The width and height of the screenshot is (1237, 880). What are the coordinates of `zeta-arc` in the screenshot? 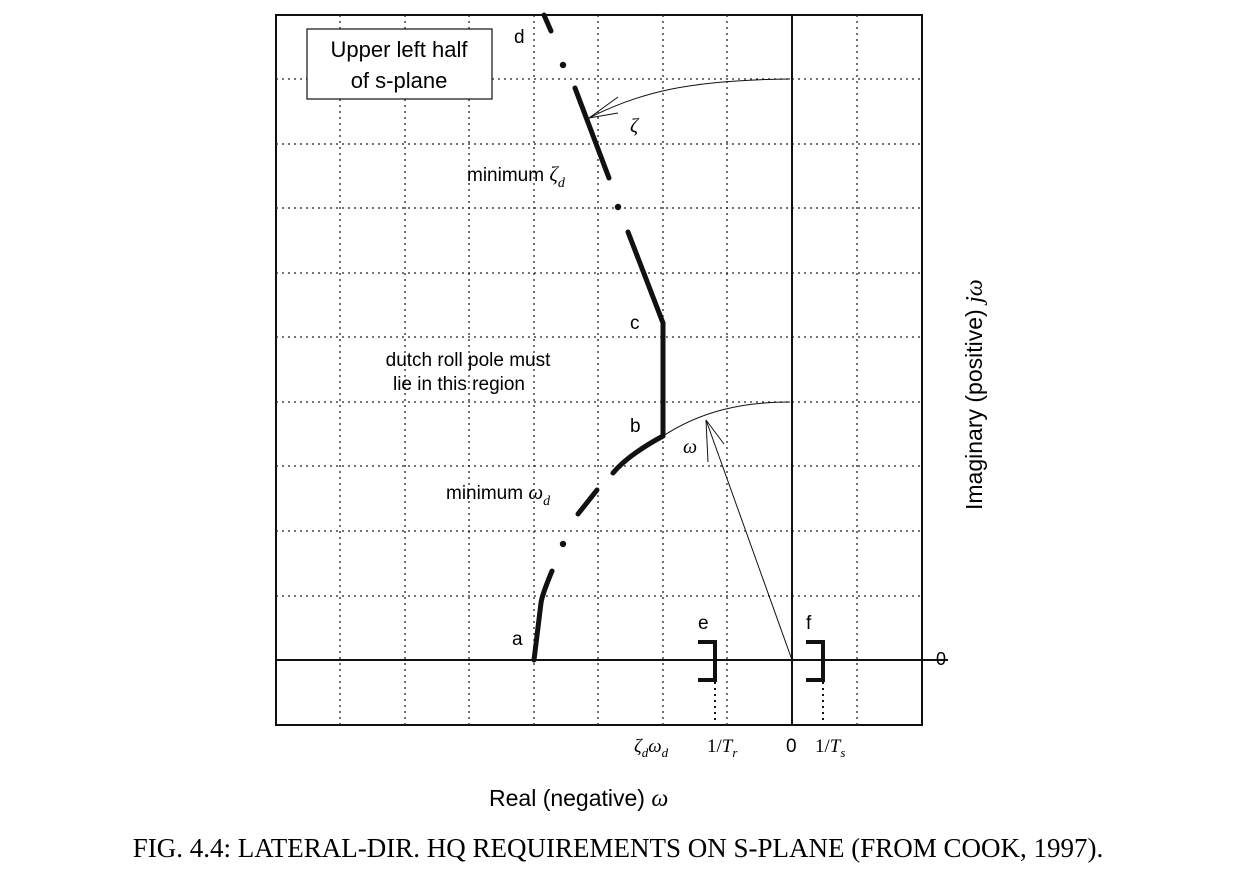 It's located at (689, 98).